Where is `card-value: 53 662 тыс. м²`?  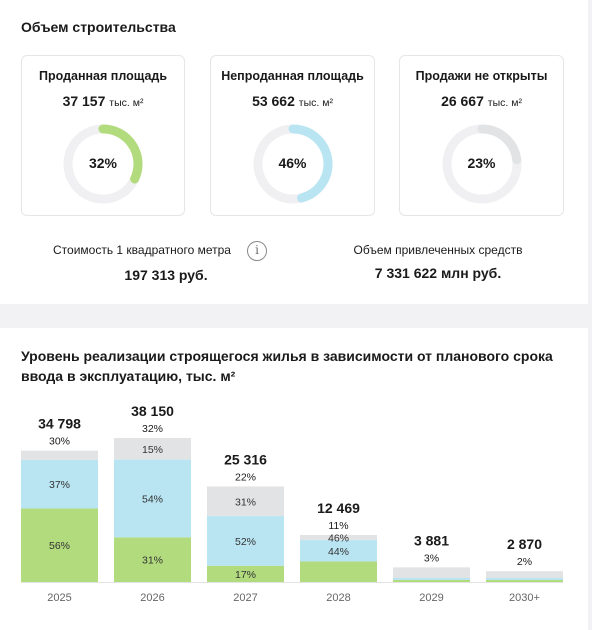 card-value: 53 662 тыс. м² is located at coordinates (292, 101).